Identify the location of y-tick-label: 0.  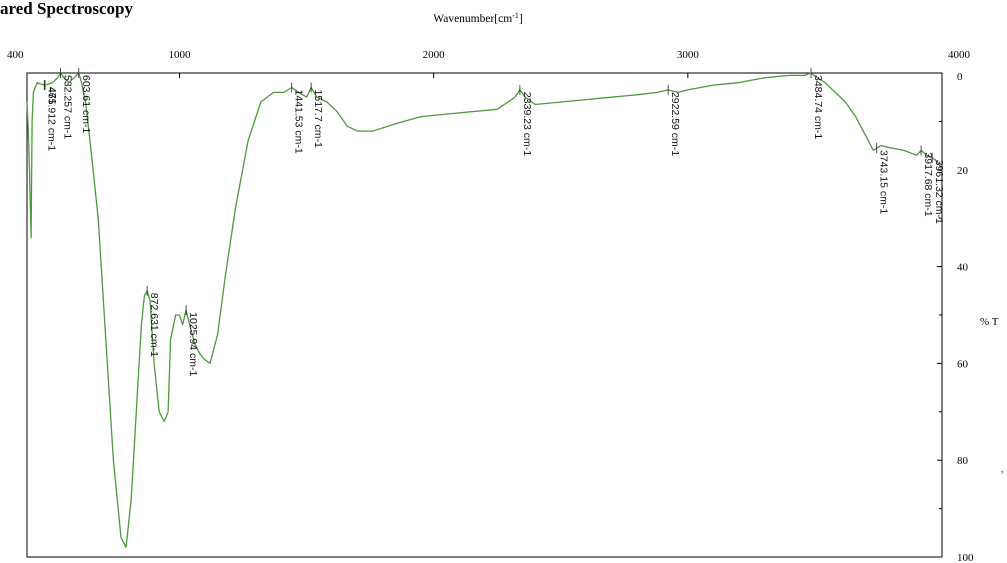
(960, 77).